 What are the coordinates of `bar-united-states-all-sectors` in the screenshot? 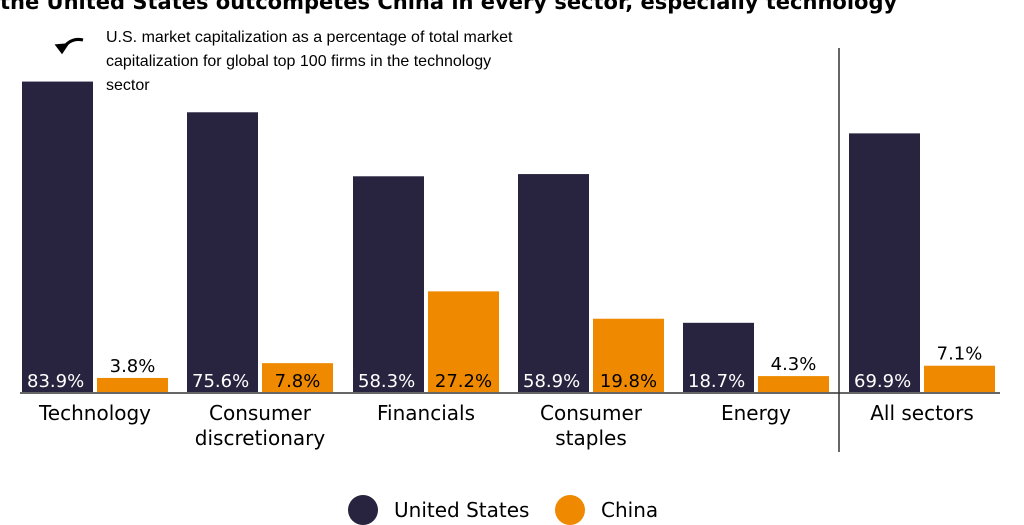 It's located at (884, 262).